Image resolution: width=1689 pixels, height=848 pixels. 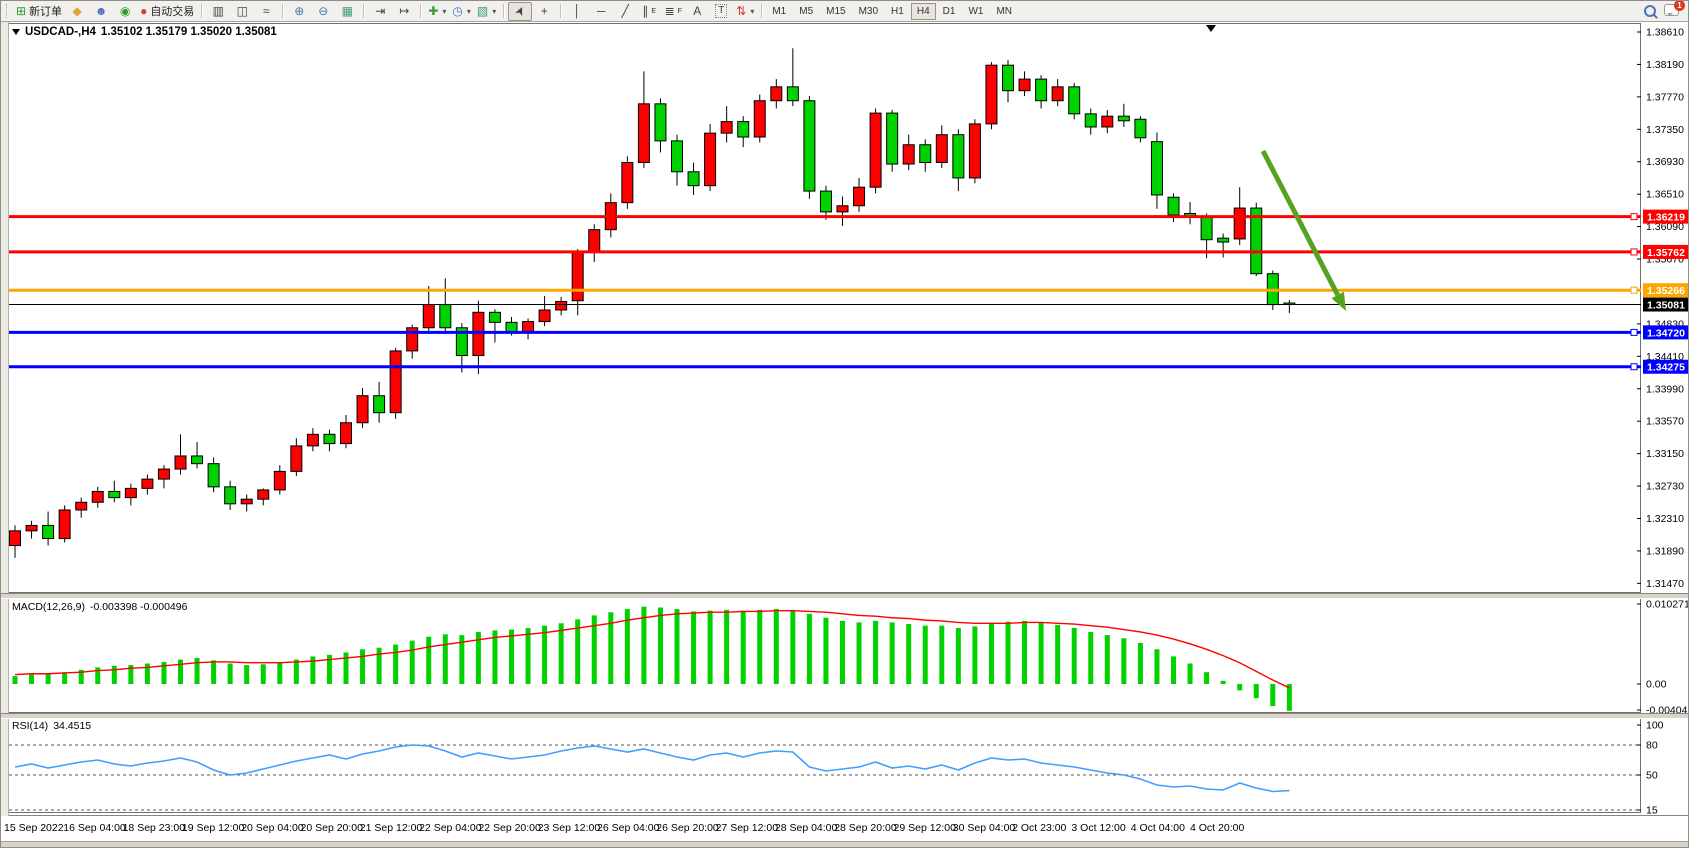 What do you see at coordinates (836, 11) in the screenshot?
I see `tf-M15-button: M15` at bounding box center [836, 11].